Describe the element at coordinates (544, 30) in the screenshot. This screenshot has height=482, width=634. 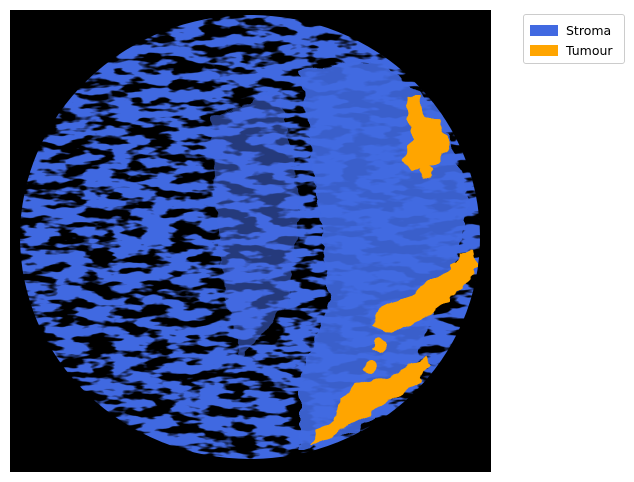
I see `legend-swatch-stroma` at that location.